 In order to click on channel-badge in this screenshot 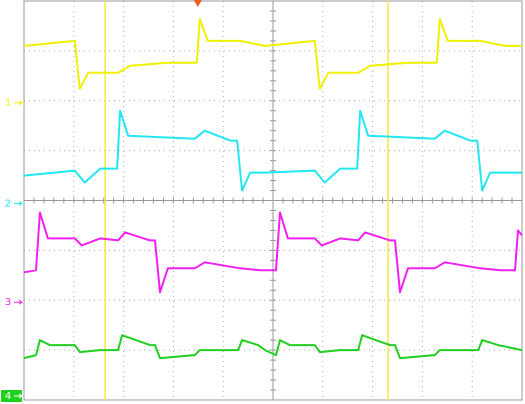, I will do `click(11, 396)`.